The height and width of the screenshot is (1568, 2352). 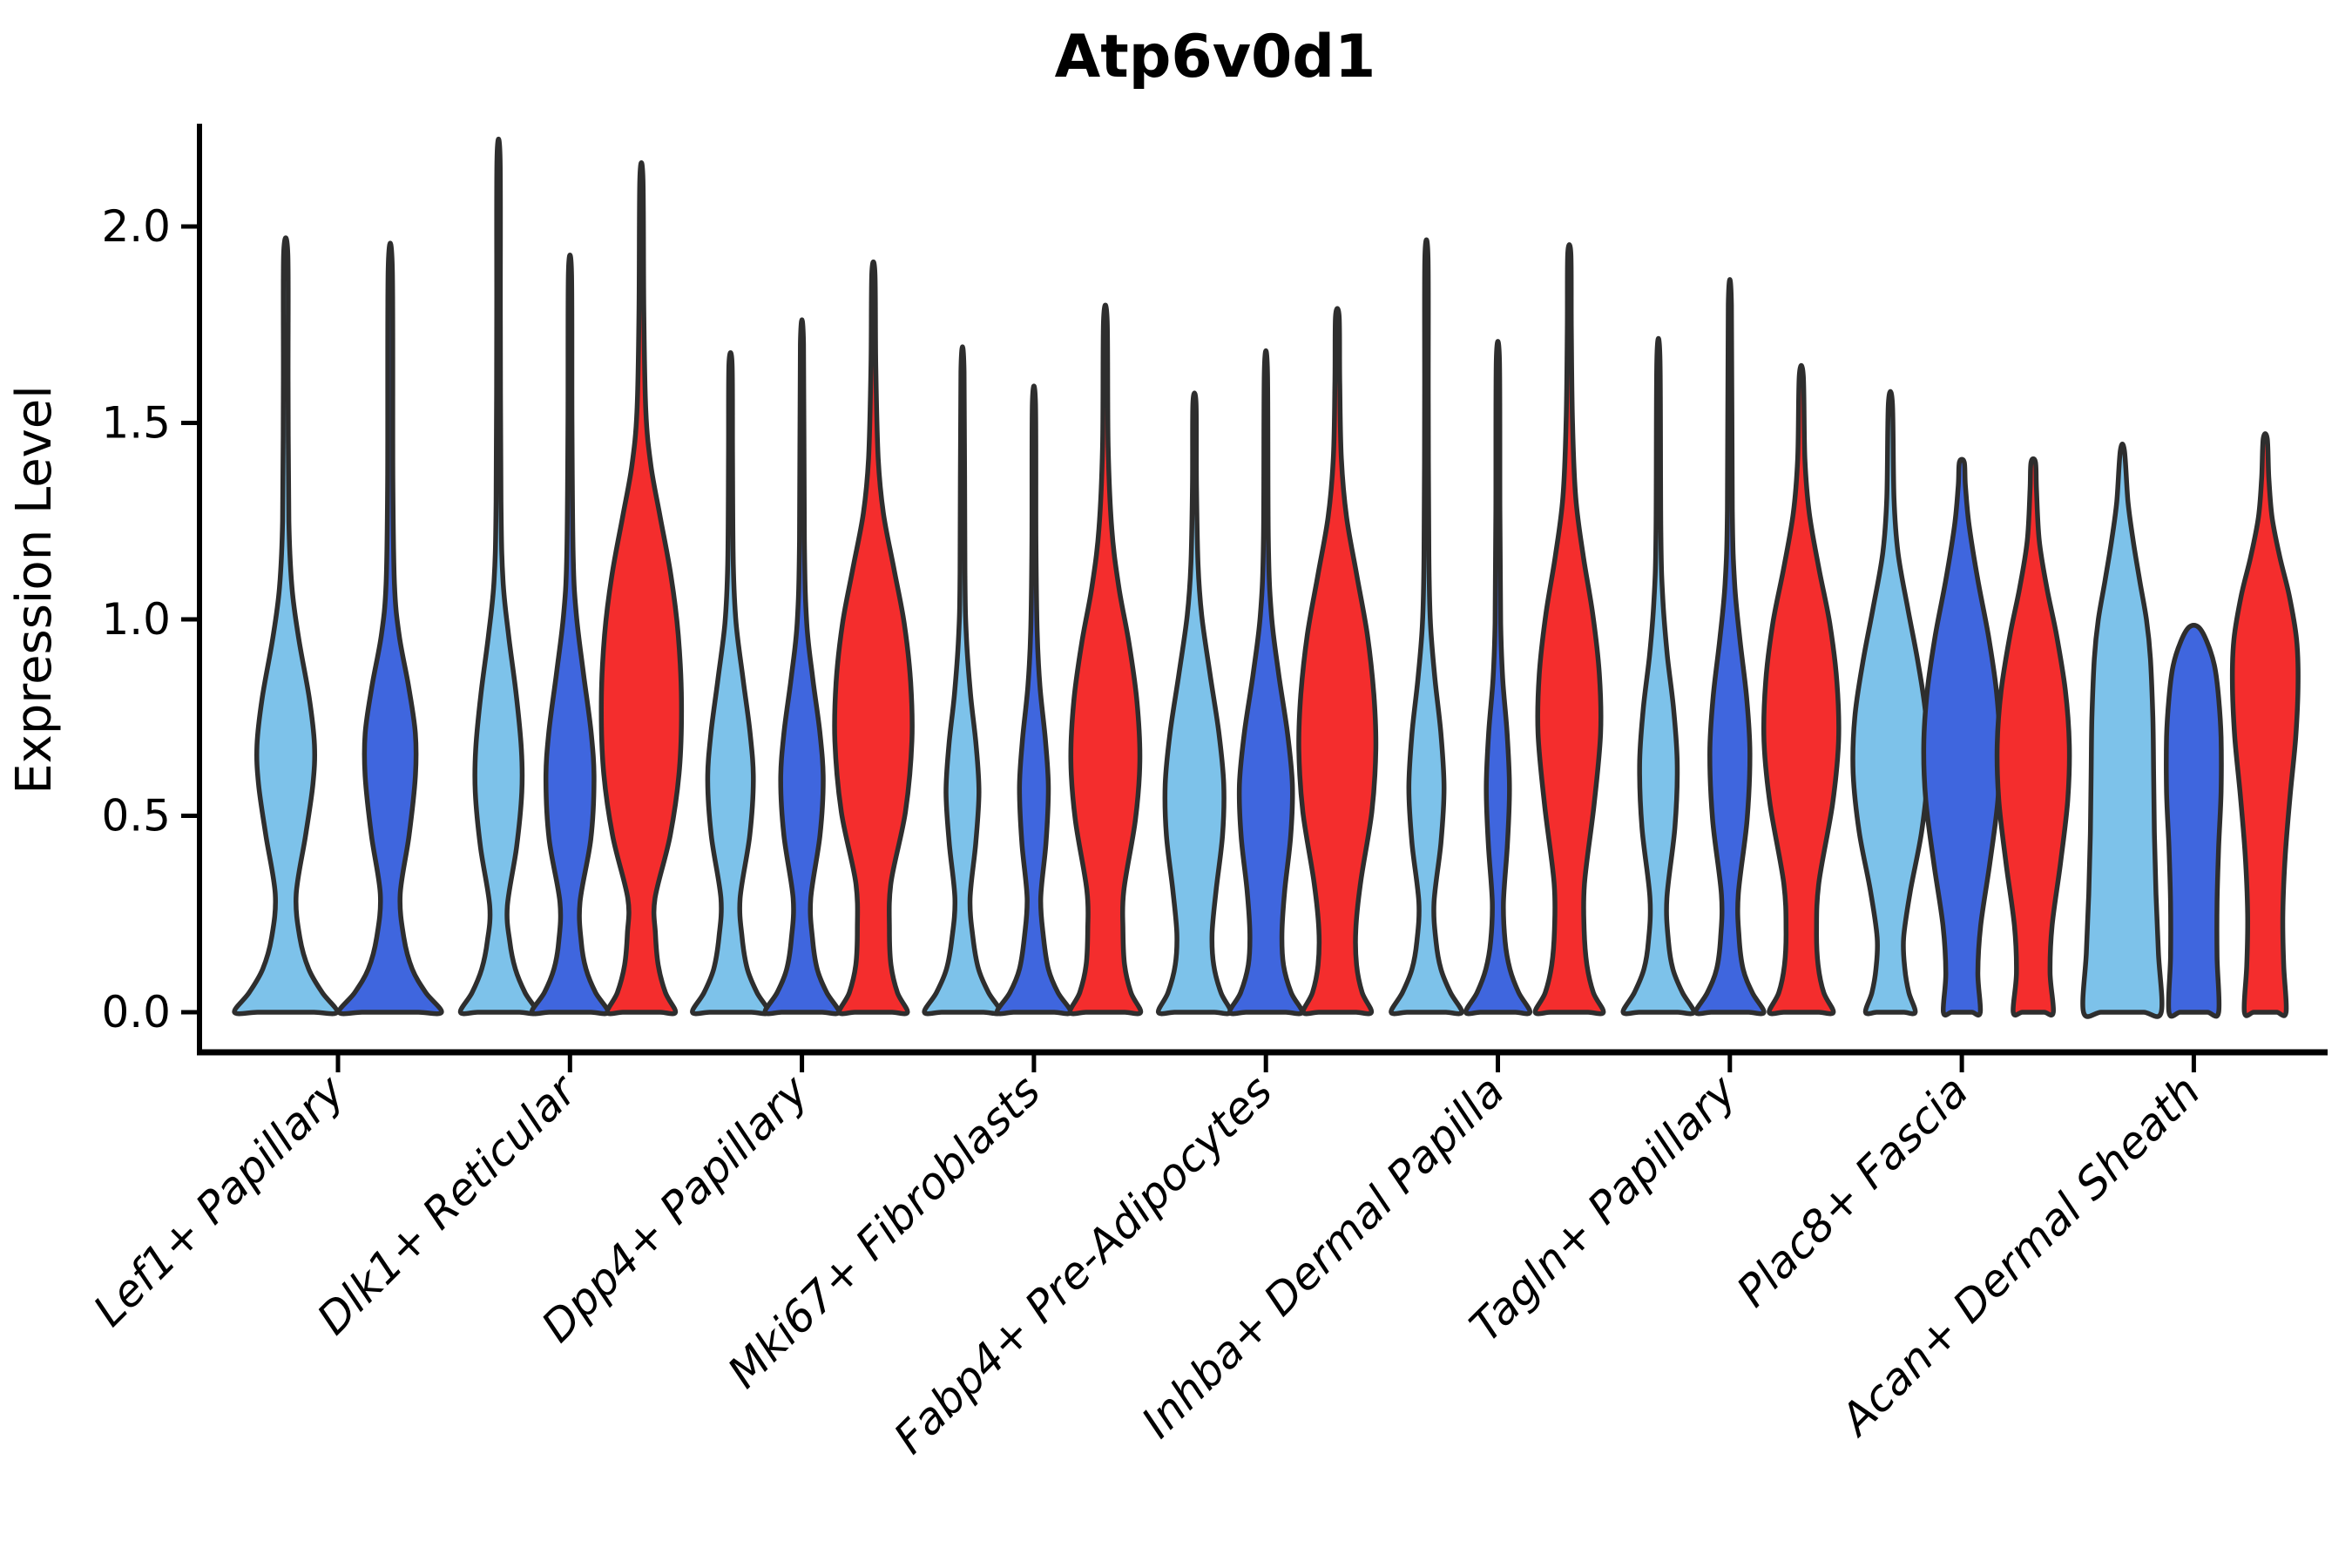 What do you see at coordinates (2122, 731) in the screenshot?
I see `violin-acan-dermal-sheath-lightblue` at bounding box center [2122, 731].